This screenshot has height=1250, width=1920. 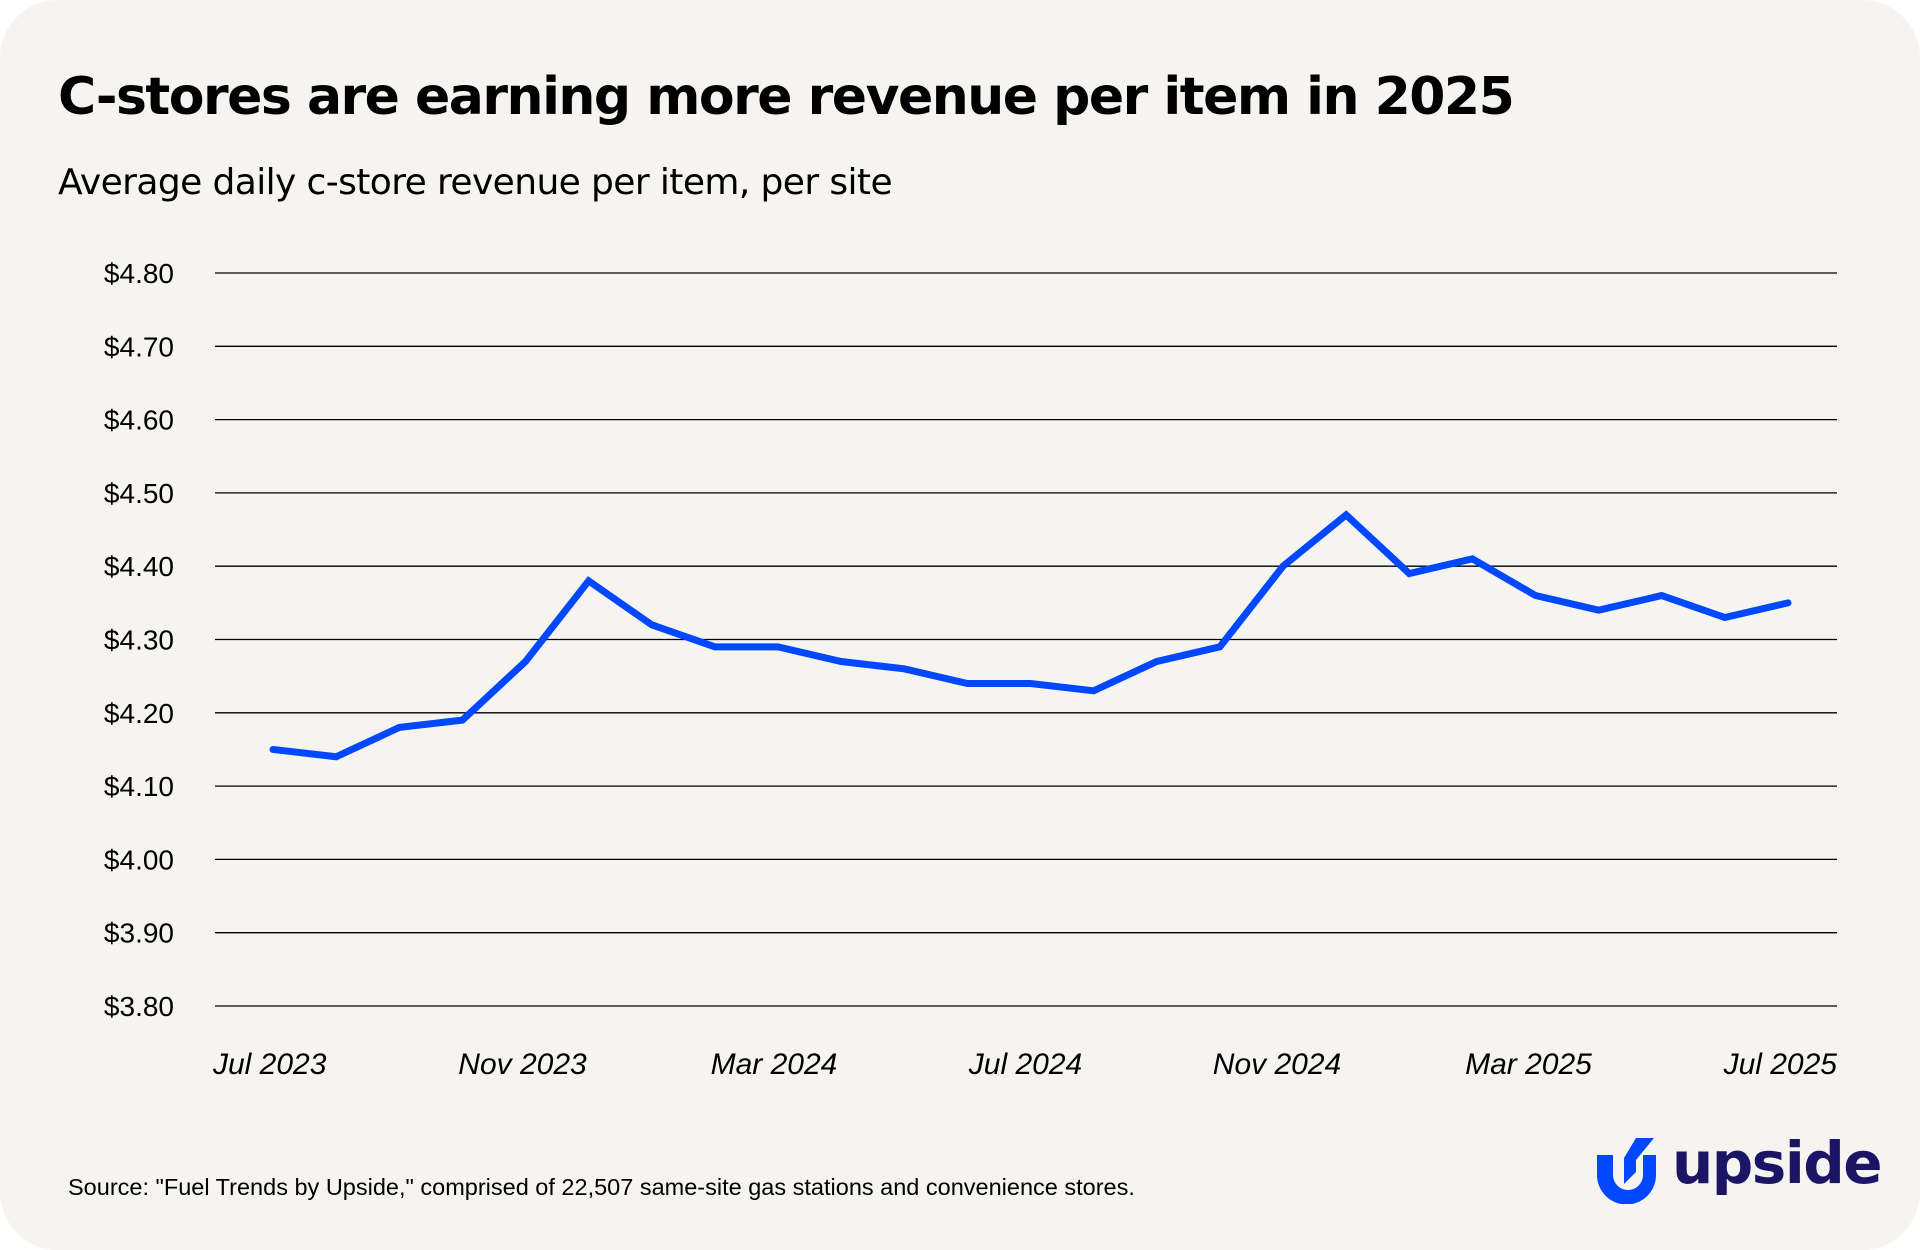 What do you see at coordinates (139, 786) in the screenshot?
I see `y-tick-label: $4.10` at bounding box center [139, 786].